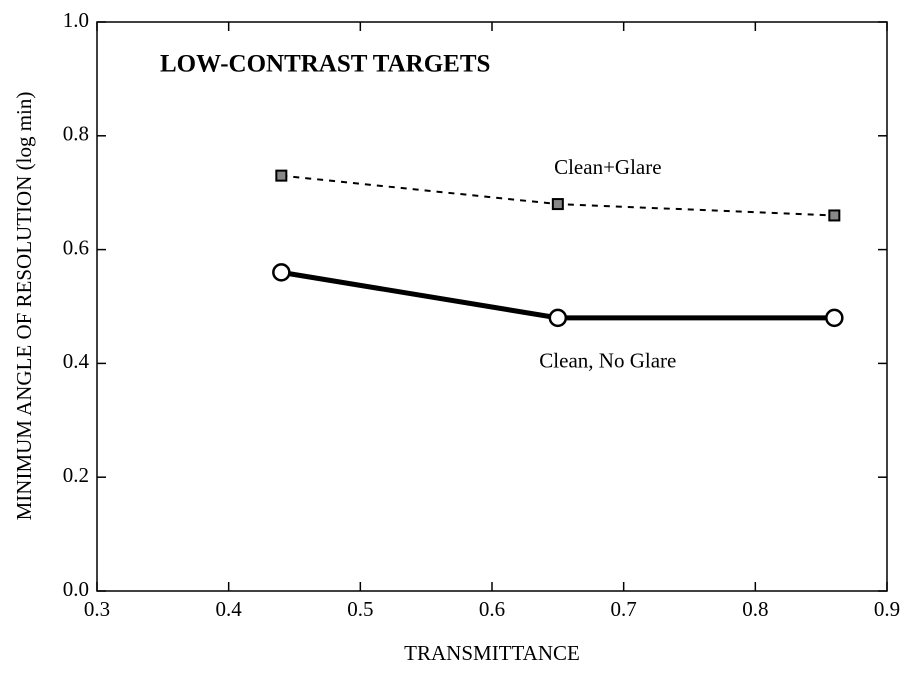 The image size is (908, 686). What do you see at coordinates (360, 609) in the screenshot?
I see `x-tick-label: 0.5` at bounding box center [360, 609].